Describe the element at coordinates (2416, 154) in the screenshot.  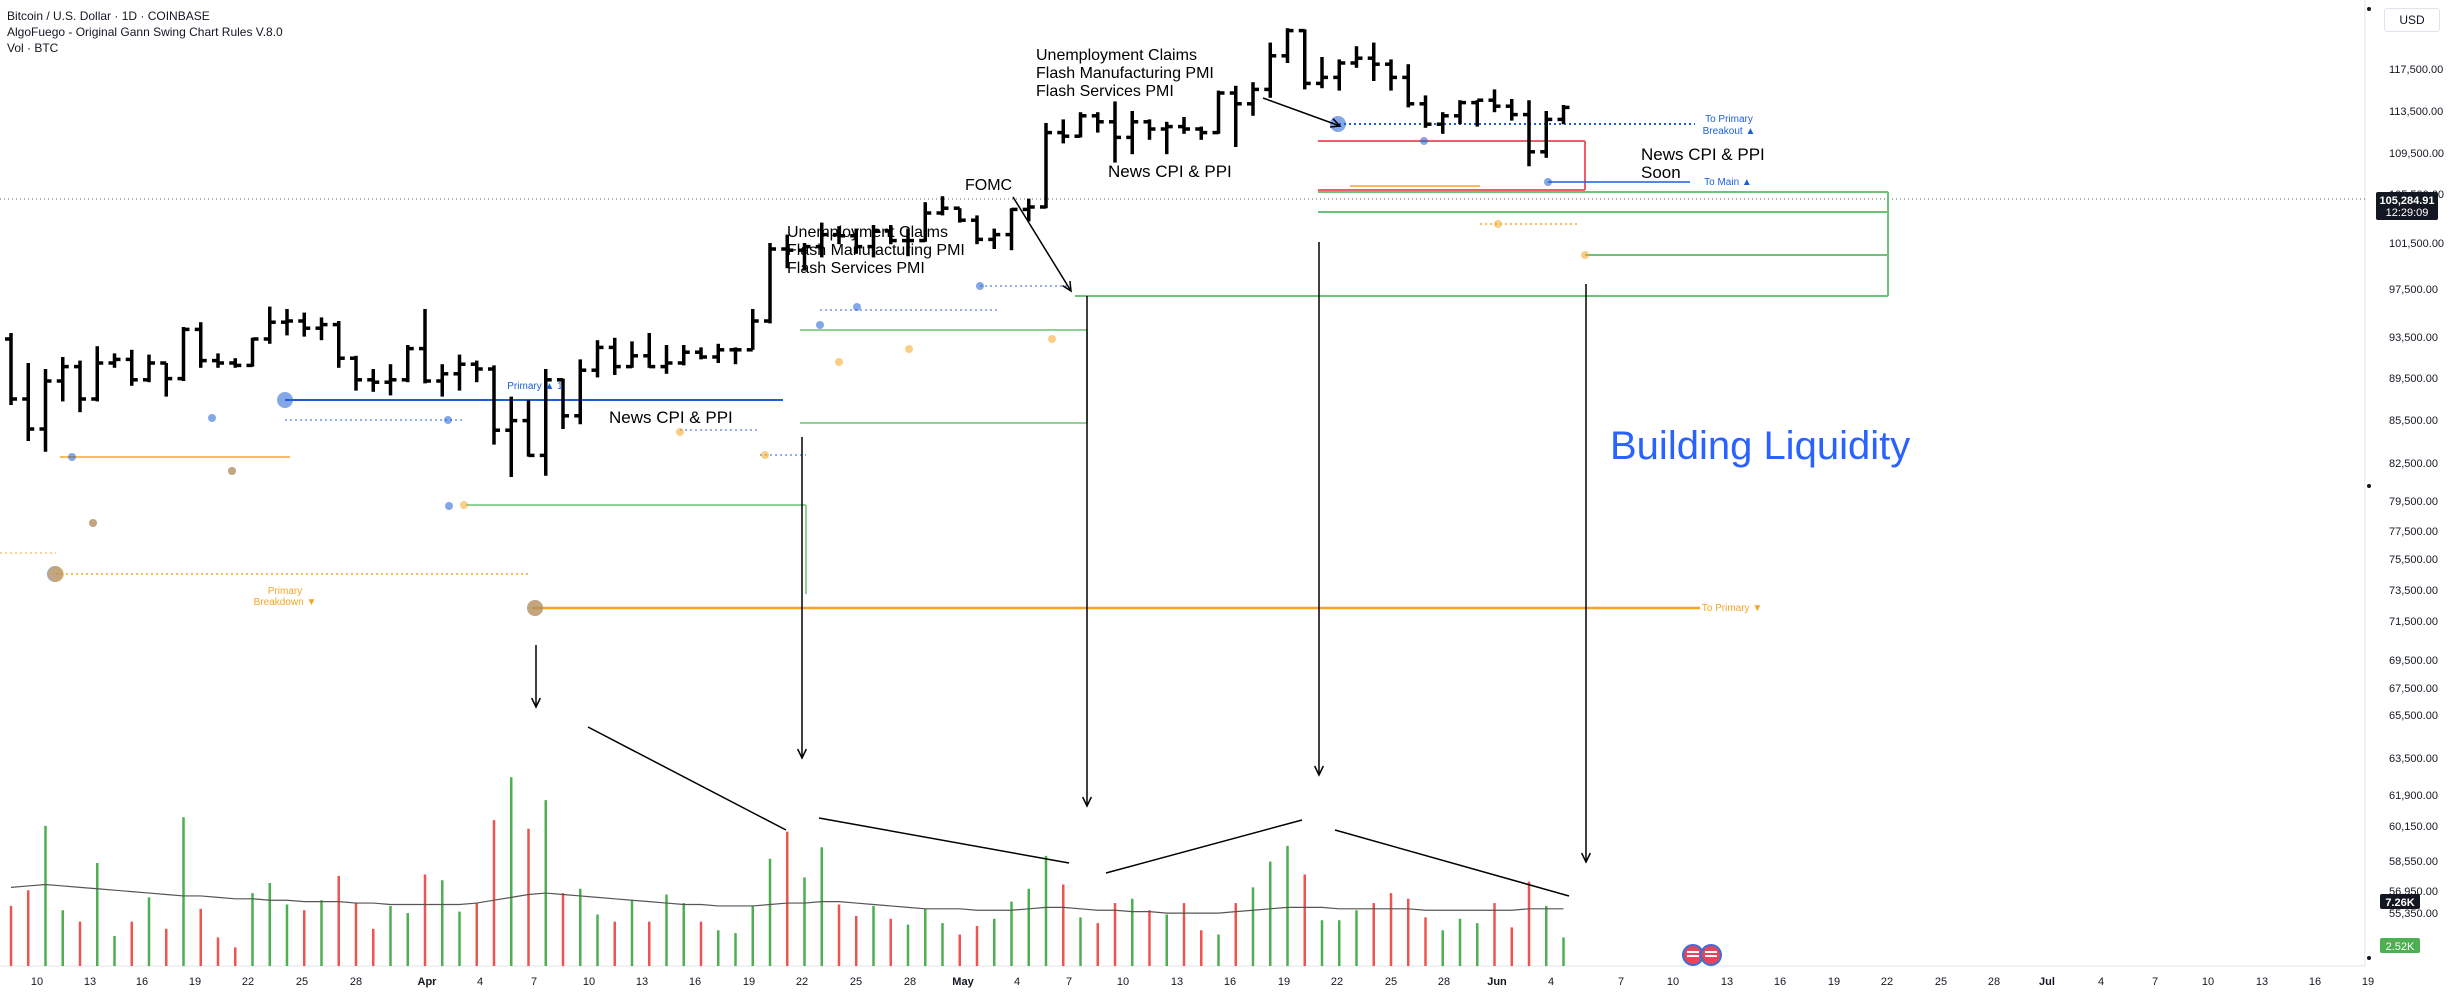
I see `price-tick-label: 109,500.00` at that location.